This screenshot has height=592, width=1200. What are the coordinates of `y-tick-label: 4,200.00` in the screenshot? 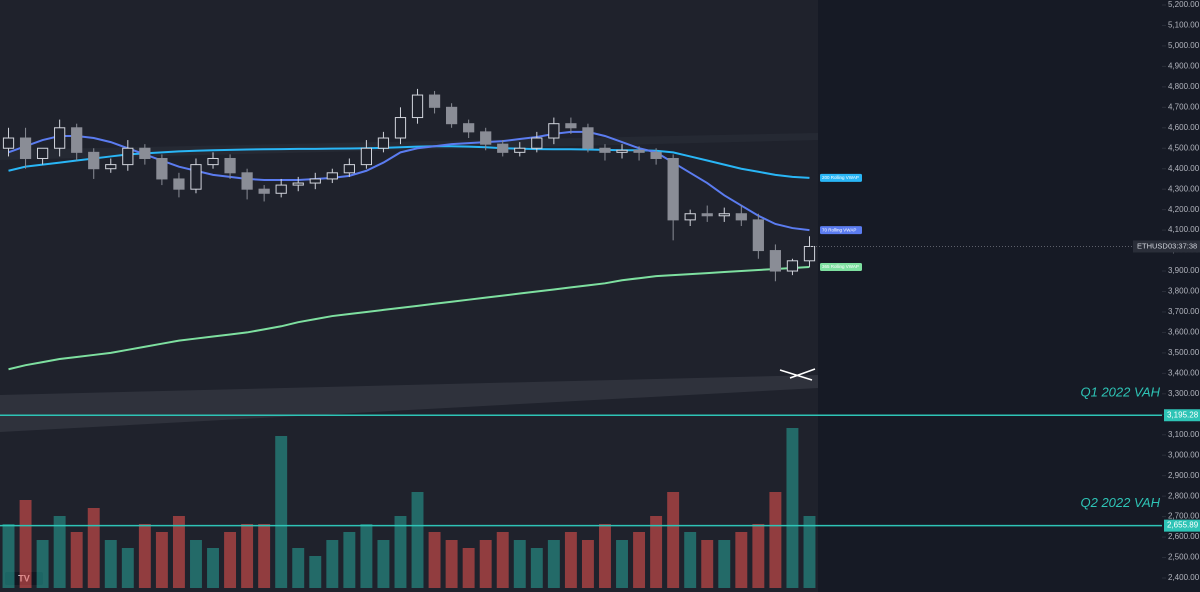 It's located at (1184, 209).